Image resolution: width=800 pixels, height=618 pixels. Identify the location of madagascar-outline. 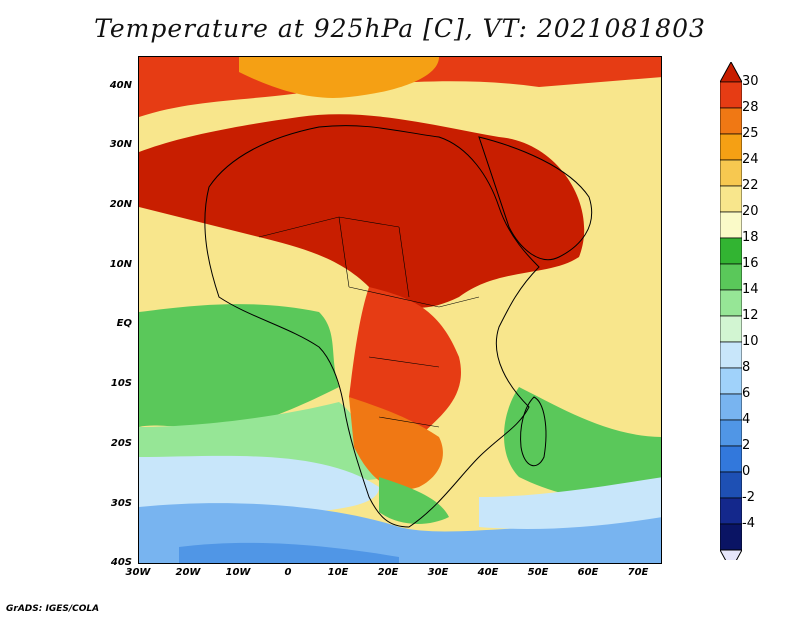
(533, 431).